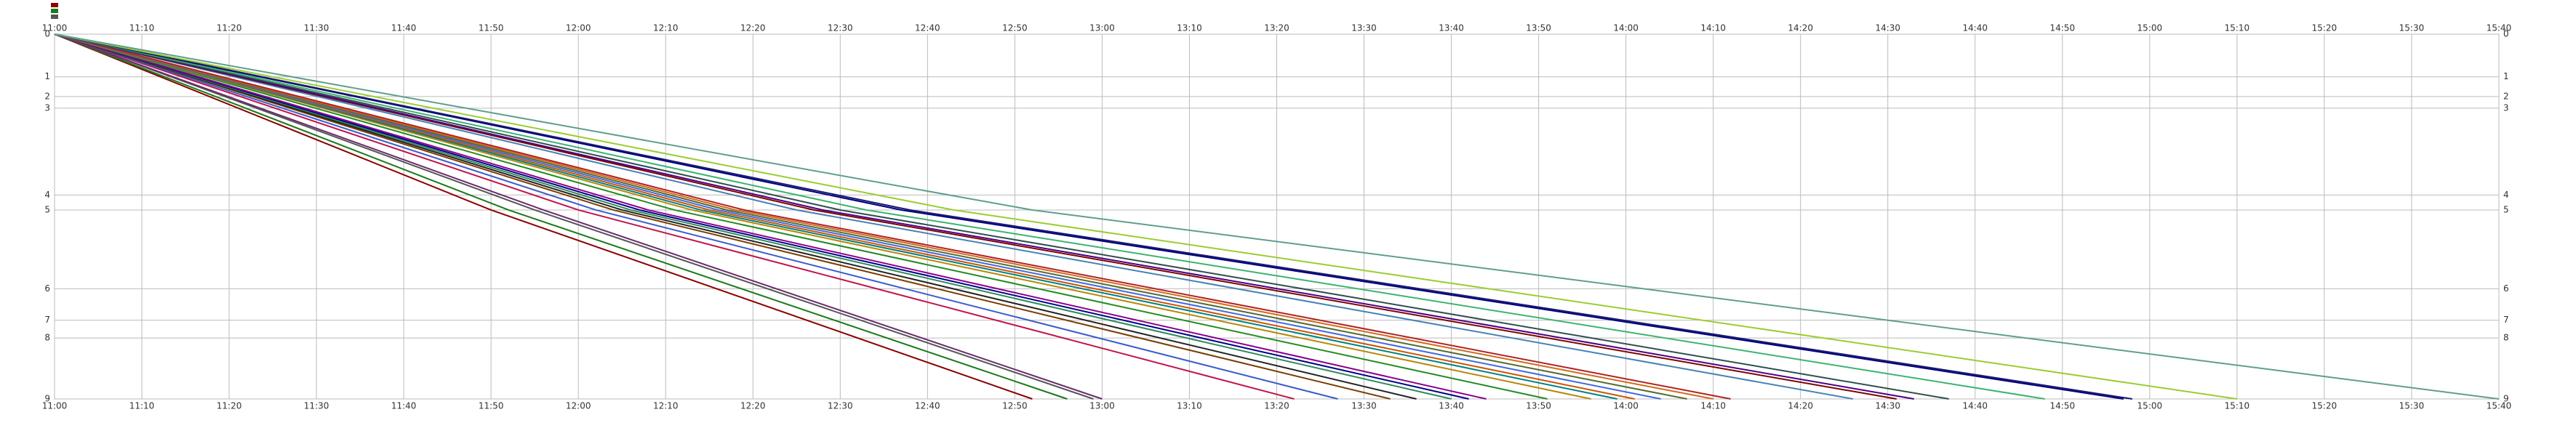 Image resolution: width=2576 pixels, height=436 pixels. What do you see at coordinates (229, 28) in the screenshot?
I see `x-tick-label: 11:20` at bounding box center [229, 28].